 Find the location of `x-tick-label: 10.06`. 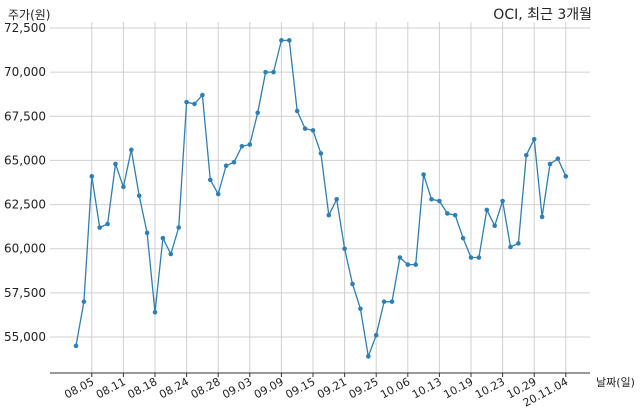

x-tick-label: 10.06 is located at coordinates (395, 388).